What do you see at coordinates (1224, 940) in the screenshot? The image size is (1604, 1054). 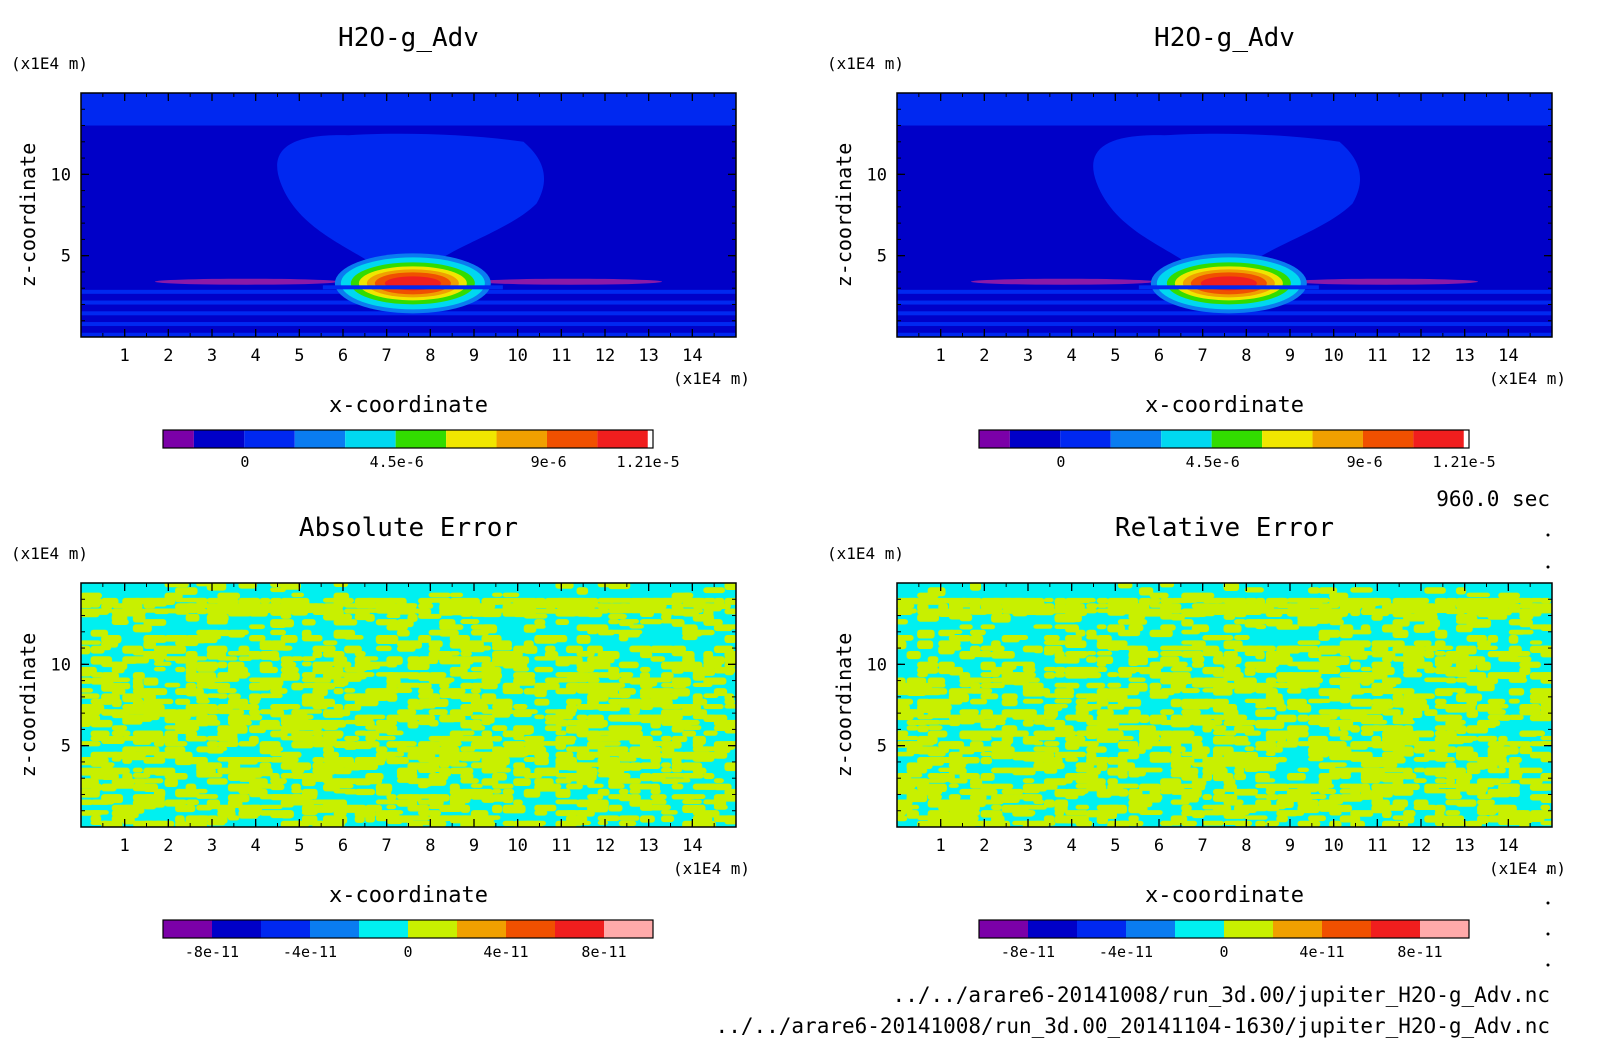 I see `colorbar: -8e-11 -4e-11 0 4e-11 8e-11` at bounding box center [1224, 940].